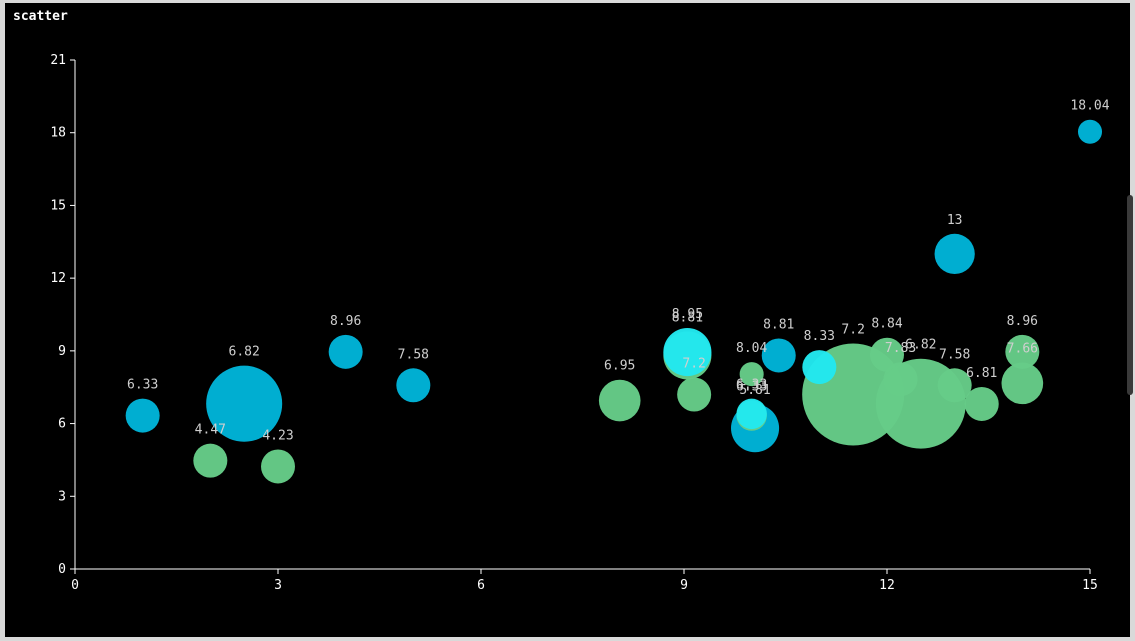 The image size is (1135, 641). What do you see at coordinates (58, 60) in the screenshot?
I see `y-tick-label: 21` at bounding box center [58, 60].